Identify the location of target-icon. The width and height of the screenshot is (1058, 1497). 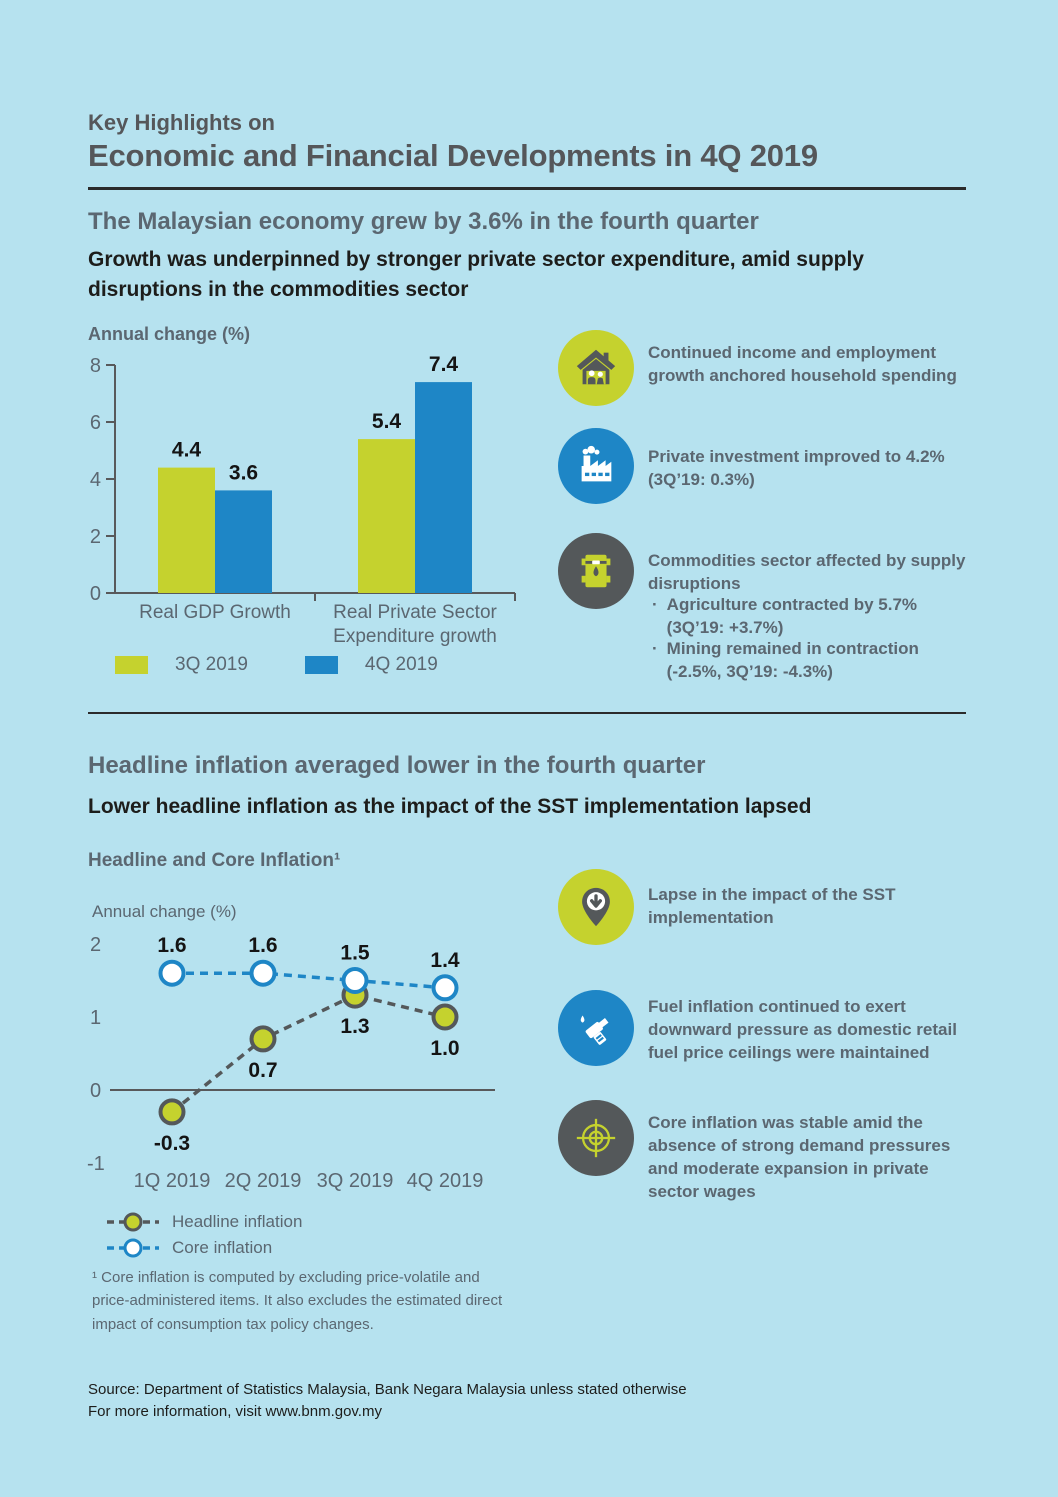
(596, 1138).